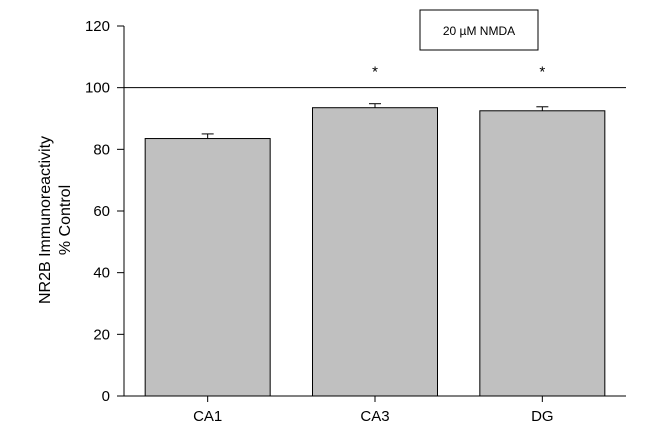 Image resolution: width=649 pixels, height=433 pixels. I want to click on bar-ca3, so click(375, 252).